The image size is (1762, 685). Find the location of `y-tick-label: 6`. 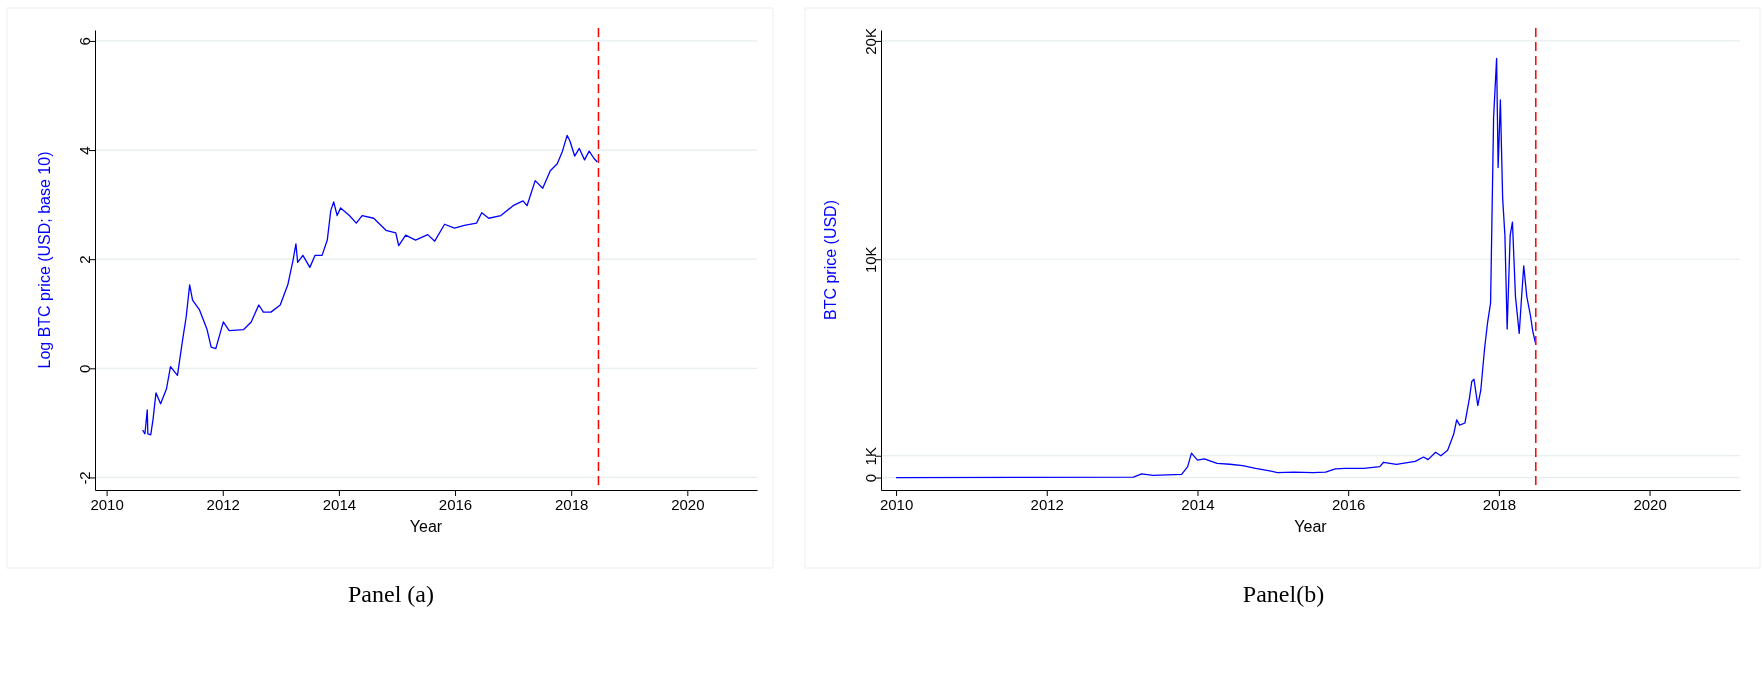

y-tick-label: 6 is located at coordinates (85, 41).